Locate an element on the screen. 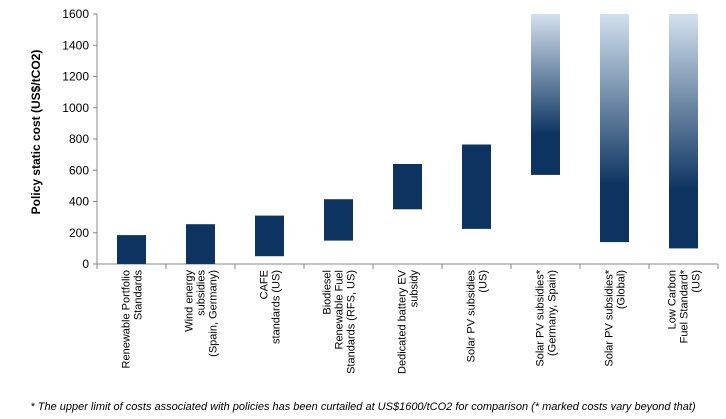 Image resolution: width=726 pixels, height=419 pixels. category-label-line: (Global) is located at coordinates (622, 289).